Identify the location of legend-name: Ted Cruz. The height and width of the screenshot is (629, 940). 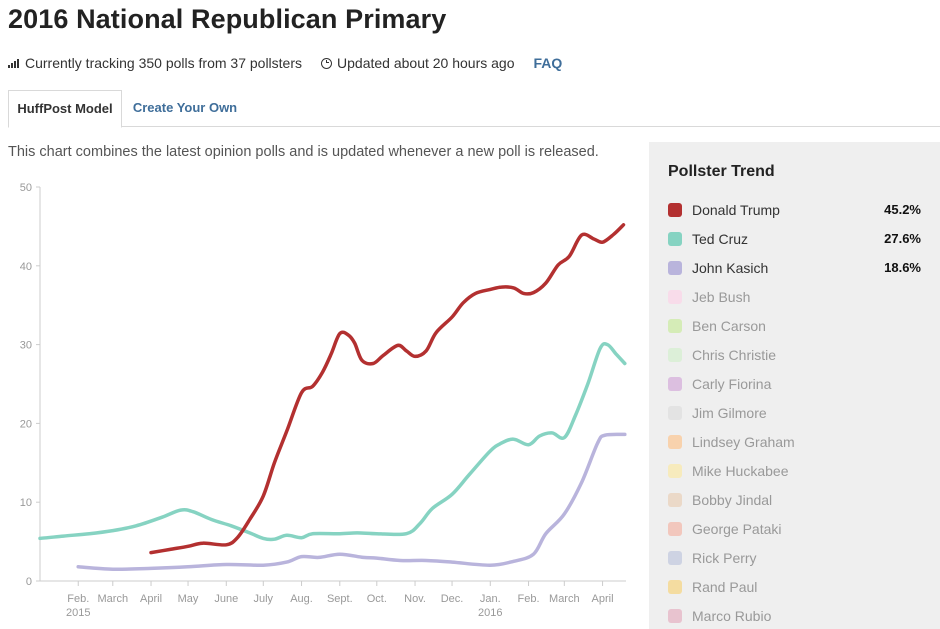
(720, 238).